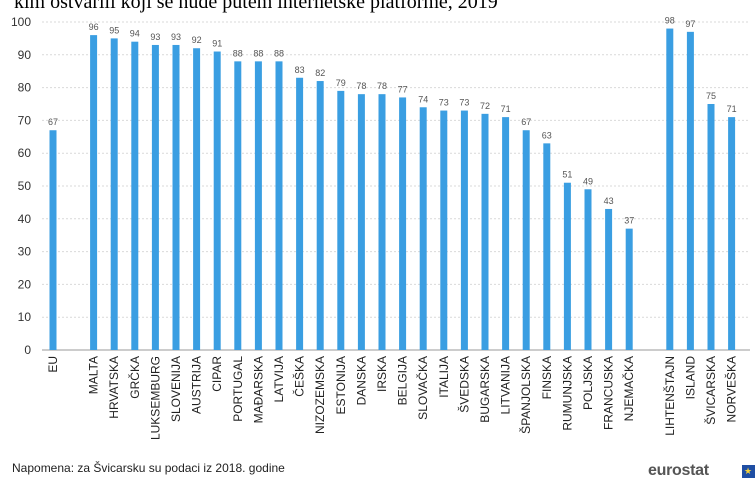  I want to click on data-label: 43, so click(609, 201).